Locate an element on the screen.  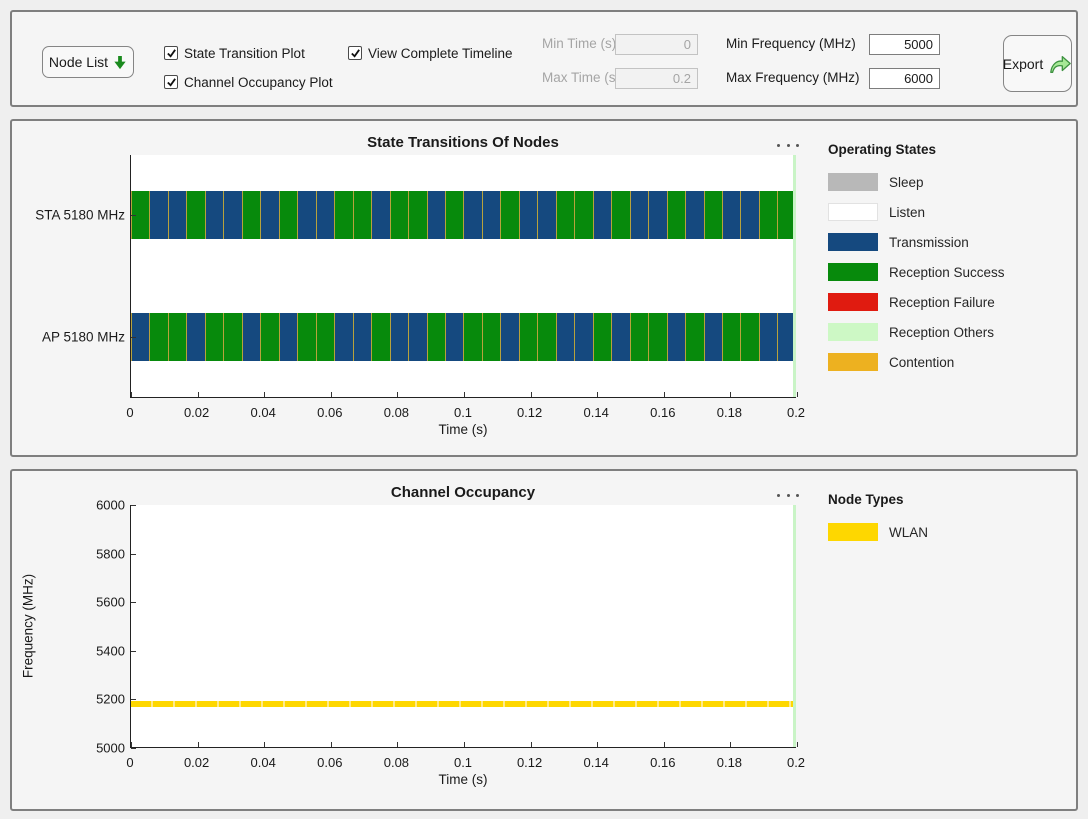
channel-plot-options-icon is located at coordinates (788, 495).